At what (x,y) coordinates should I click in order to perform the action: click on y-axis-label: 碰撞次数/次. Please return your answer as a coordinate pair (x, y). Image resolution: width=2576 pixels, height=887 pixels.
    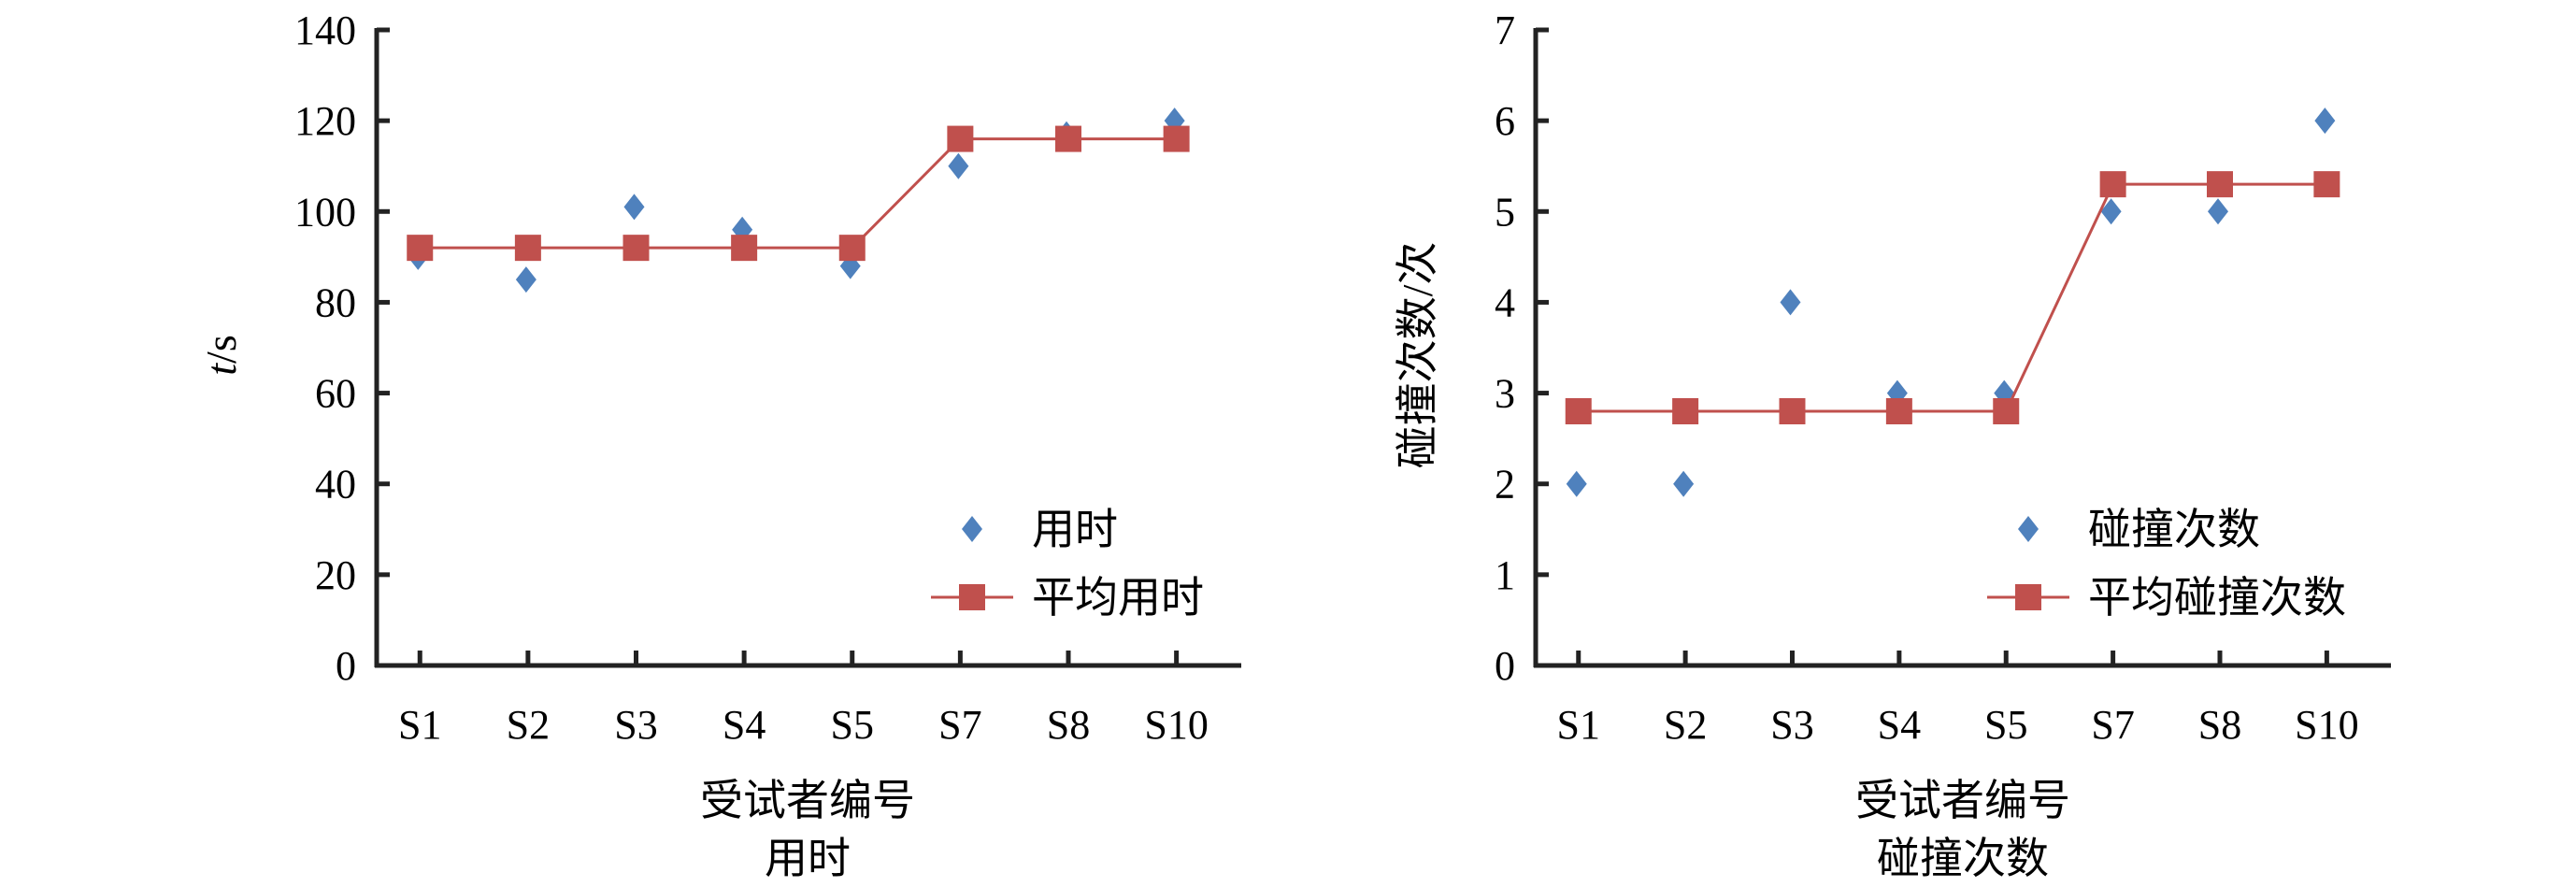
    Looking at the image, I should click on (1417, 355).